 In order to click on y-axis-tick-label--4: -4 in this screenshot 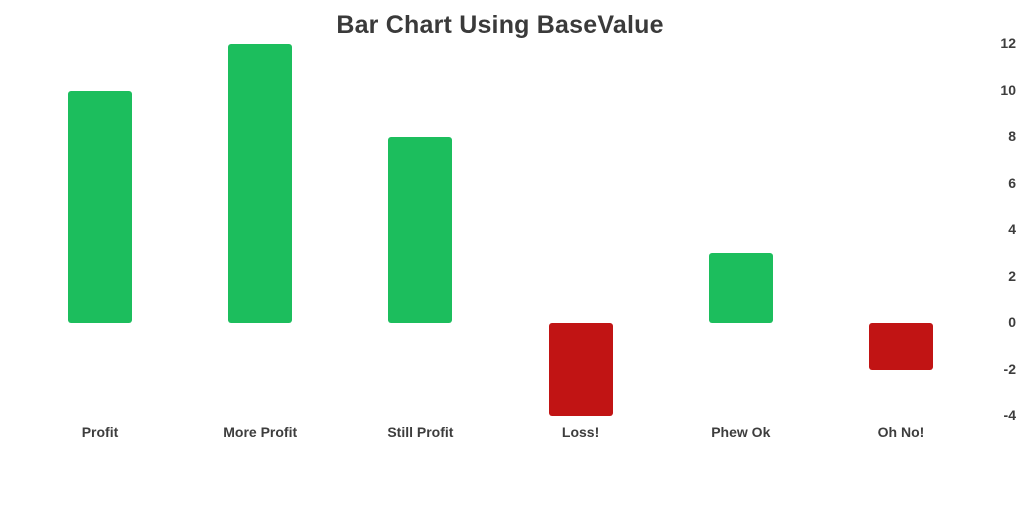, I will do `click(1009, 415)`.